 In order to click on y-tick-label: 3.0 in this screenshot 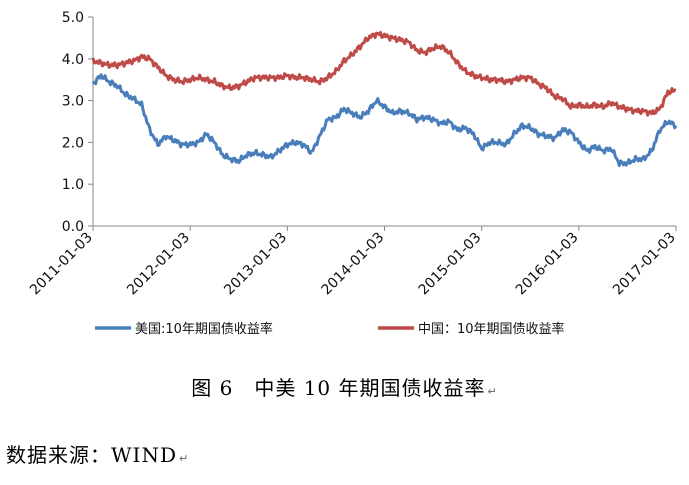, I will do `click(73, 102)`.